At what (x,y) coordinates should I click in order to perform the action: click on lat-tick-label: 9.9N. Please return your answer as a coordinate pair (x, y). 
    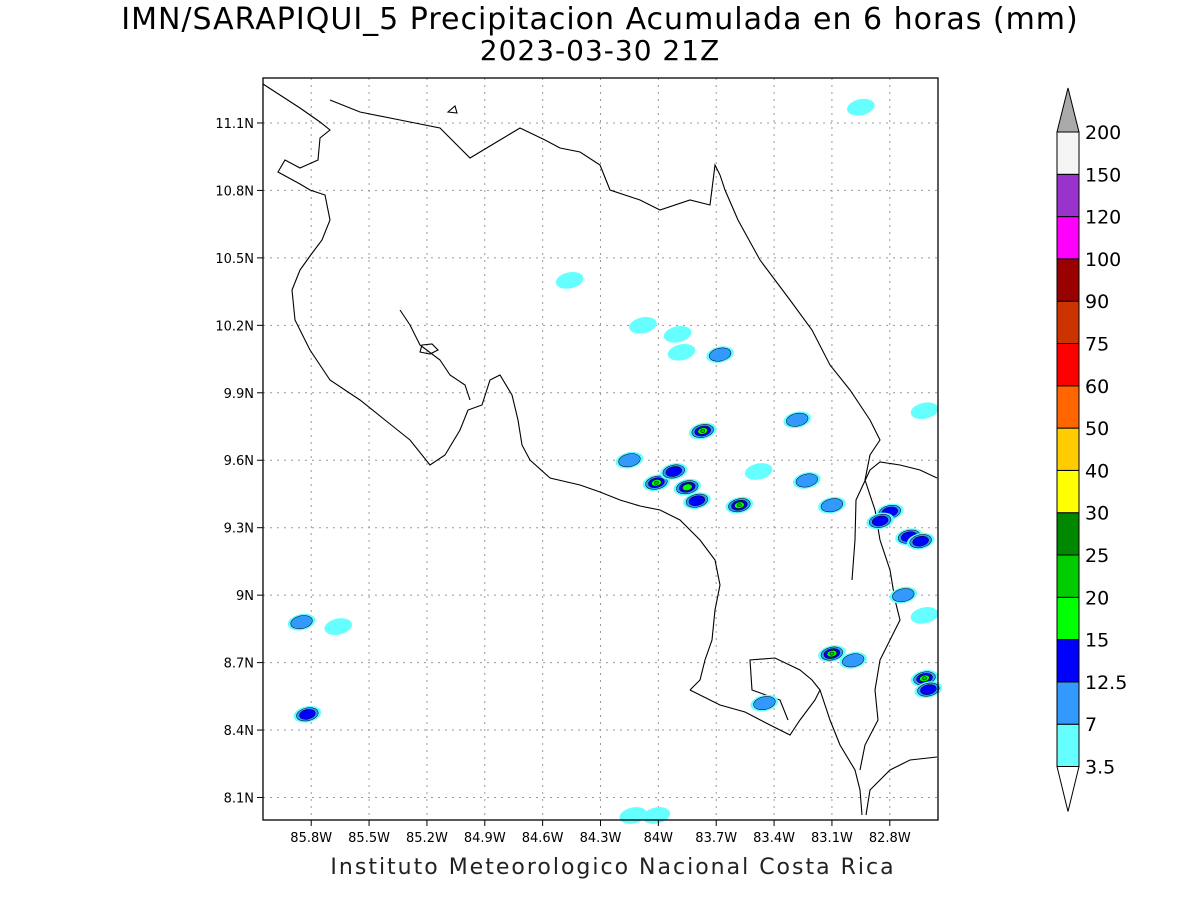
    Looking at the image, I should click on (239, 394).